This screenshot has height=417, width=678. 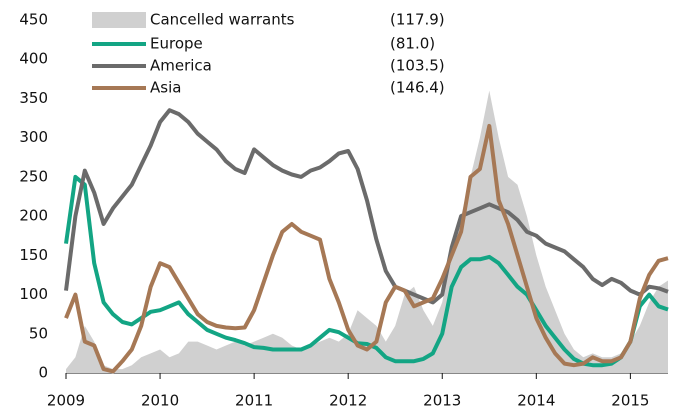 What do you see at coordinates (630, 401) in the screenshot?
I see `x-tick-label: 2015` at bounding box center [630, 401].